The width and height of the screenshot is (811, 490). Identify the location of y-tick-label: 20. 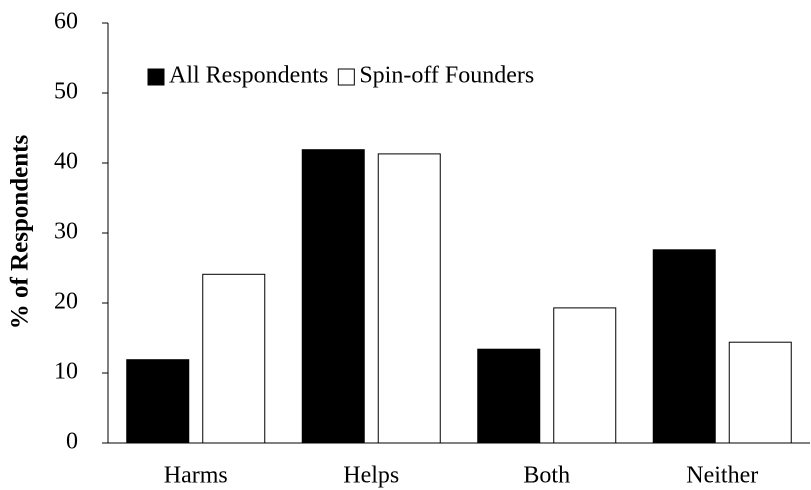
(66, 302).